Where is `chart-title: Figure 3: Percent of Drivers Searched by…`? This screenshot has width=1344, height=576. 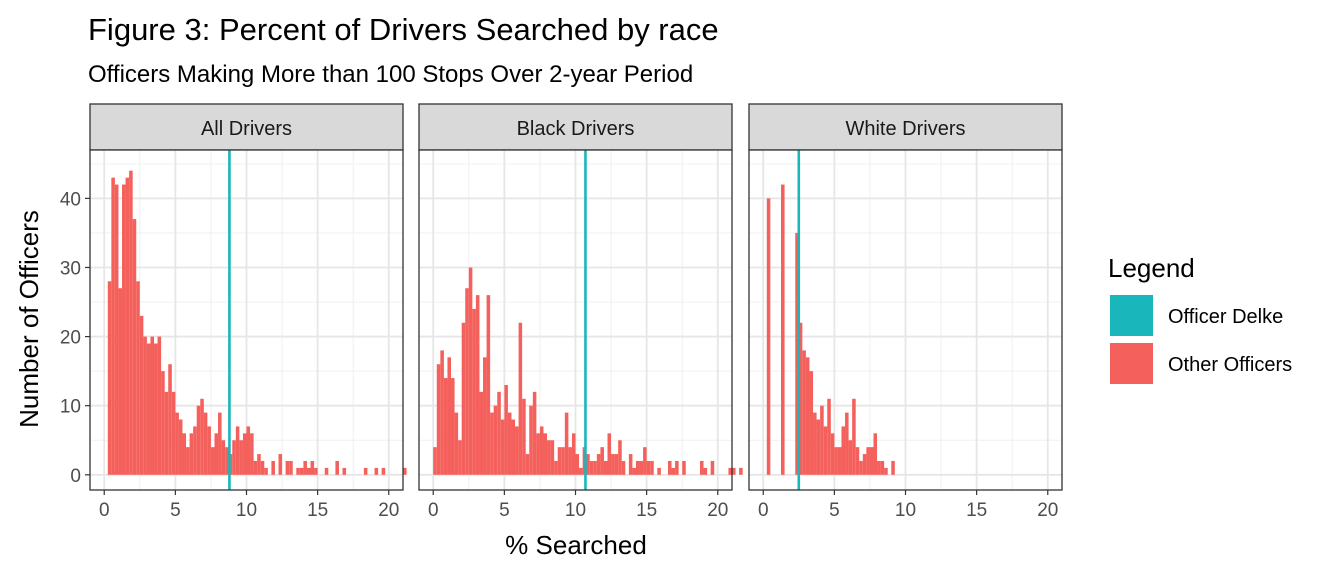 chart-title: Figure 3: Percent of Drivers Searched by… is located at coordinates (403, 29).